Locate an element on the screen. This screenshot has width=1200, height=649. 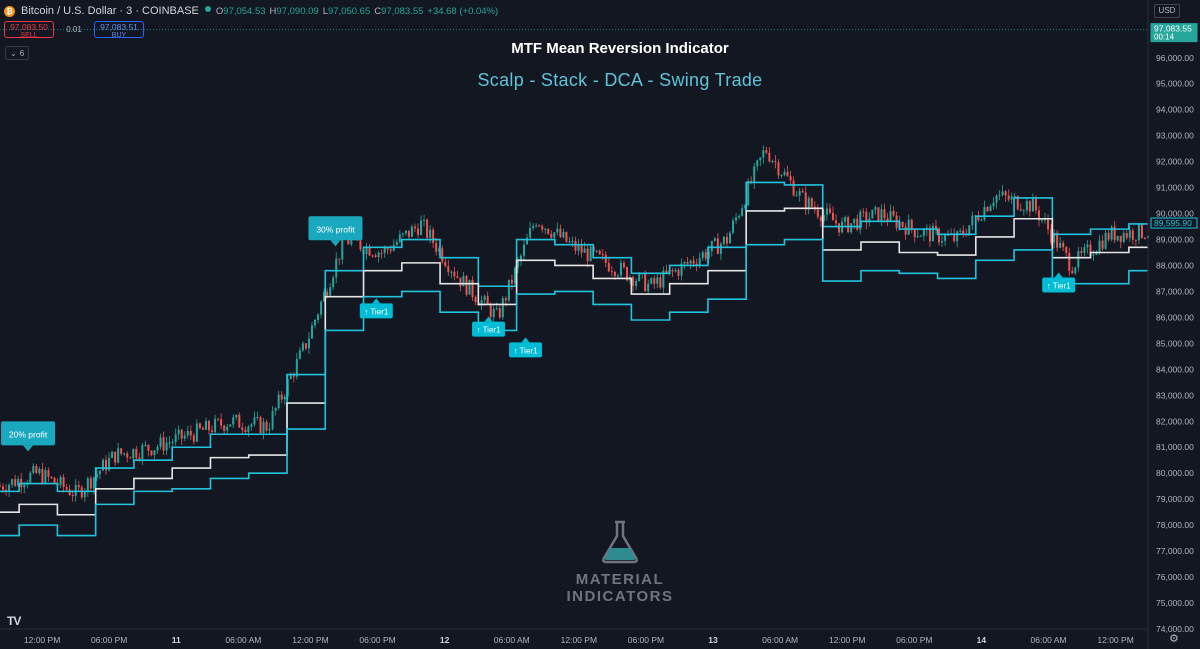
tradingview-logo: TV is located at coordinates (14, 621).